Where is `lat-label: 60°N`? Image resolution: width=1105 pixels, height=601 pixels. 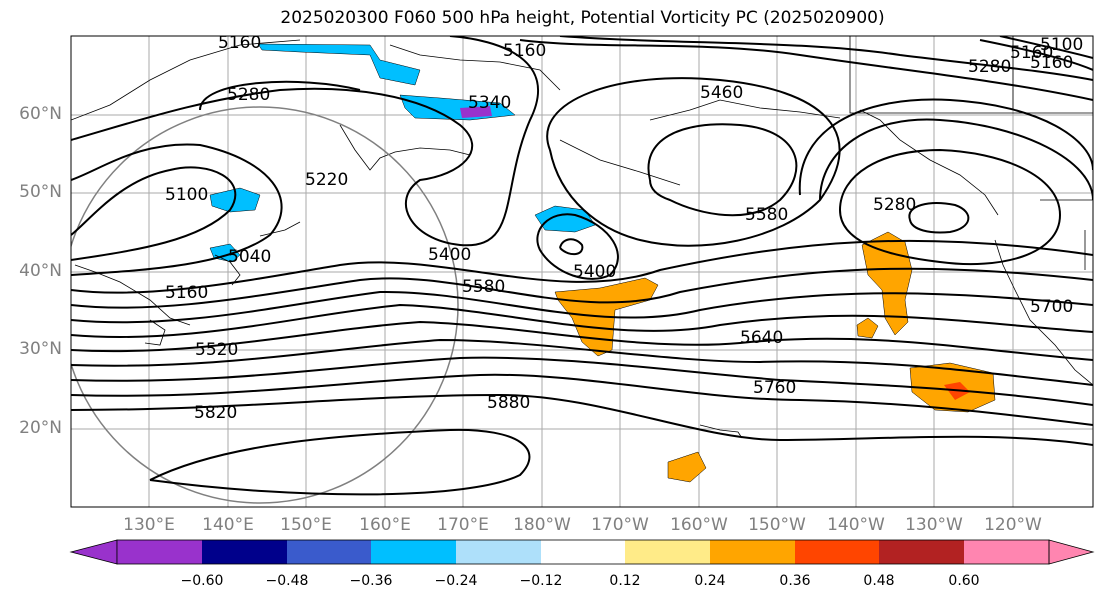 lat-label: 60°N is located at coordinates (40, 114).